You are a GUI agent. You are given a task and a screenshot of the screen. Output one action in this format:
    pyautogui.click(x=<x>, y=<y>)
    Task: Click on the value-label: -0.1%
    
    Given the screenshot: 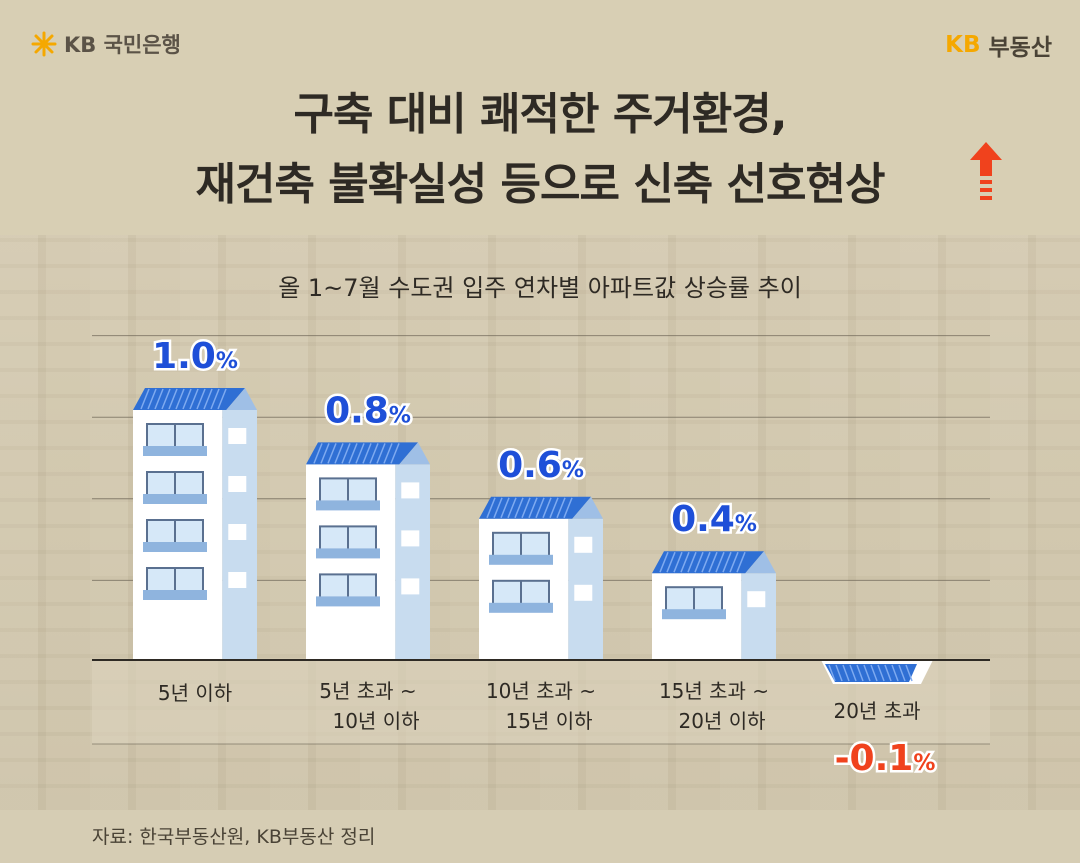 What is the action you would take?
    pyautogui.click(x=885, y=758)
    